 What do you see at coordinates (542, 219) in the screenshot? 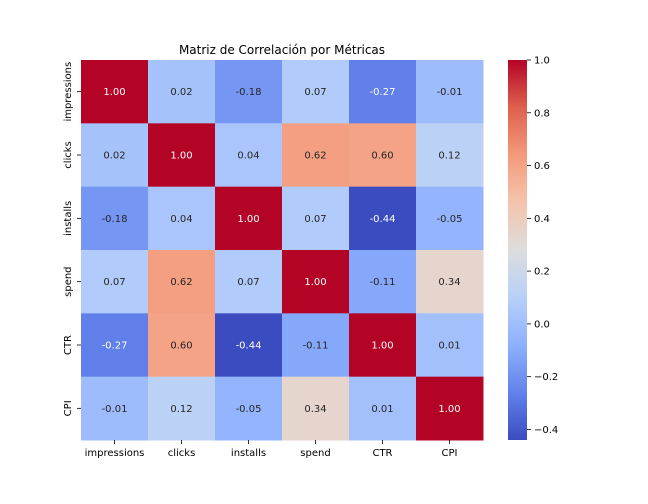
I see `colorbar-tick-label: 0.4` at bounding box center [542, 219].